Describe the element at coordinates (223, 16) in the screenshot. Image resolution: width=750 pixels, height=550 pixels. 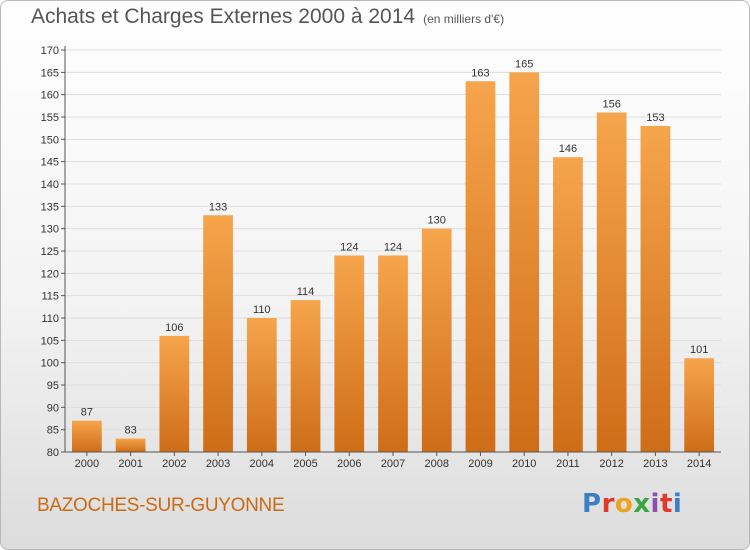
I see `chart-title-text: Achats et Charges Externes 2000 à 2014` at that location.